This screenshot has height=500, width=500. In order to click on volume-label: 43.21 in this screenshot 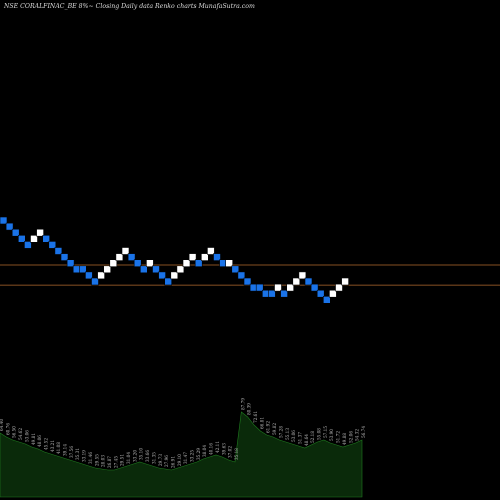, I will do `click(52, 446)`.